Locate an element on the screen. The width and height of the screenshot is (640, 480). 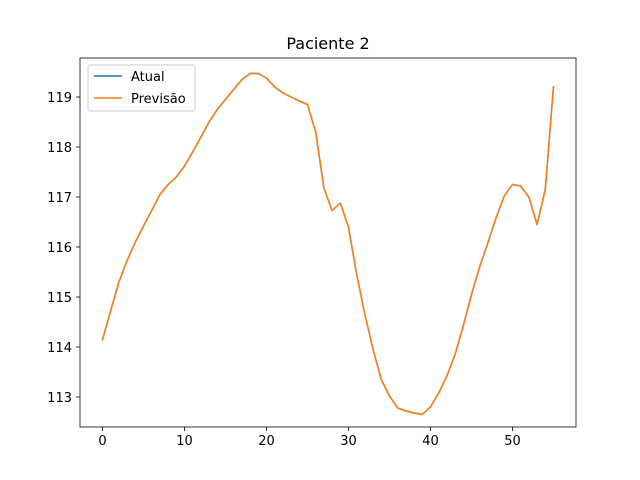
x-tick-label: 30 is located at coordinates (348, 441).